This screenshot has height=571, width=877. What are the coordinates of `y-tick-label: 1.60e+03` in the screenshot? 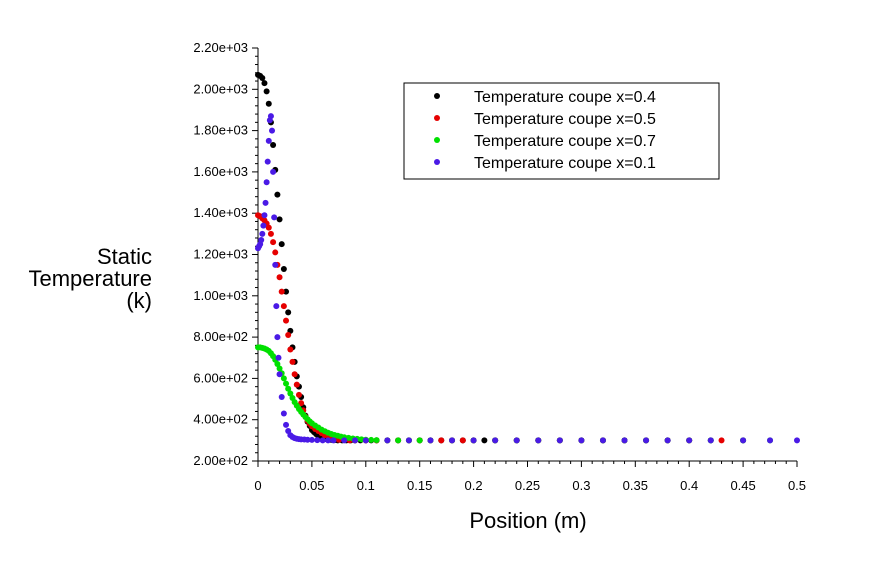 It's located at (220, 171).